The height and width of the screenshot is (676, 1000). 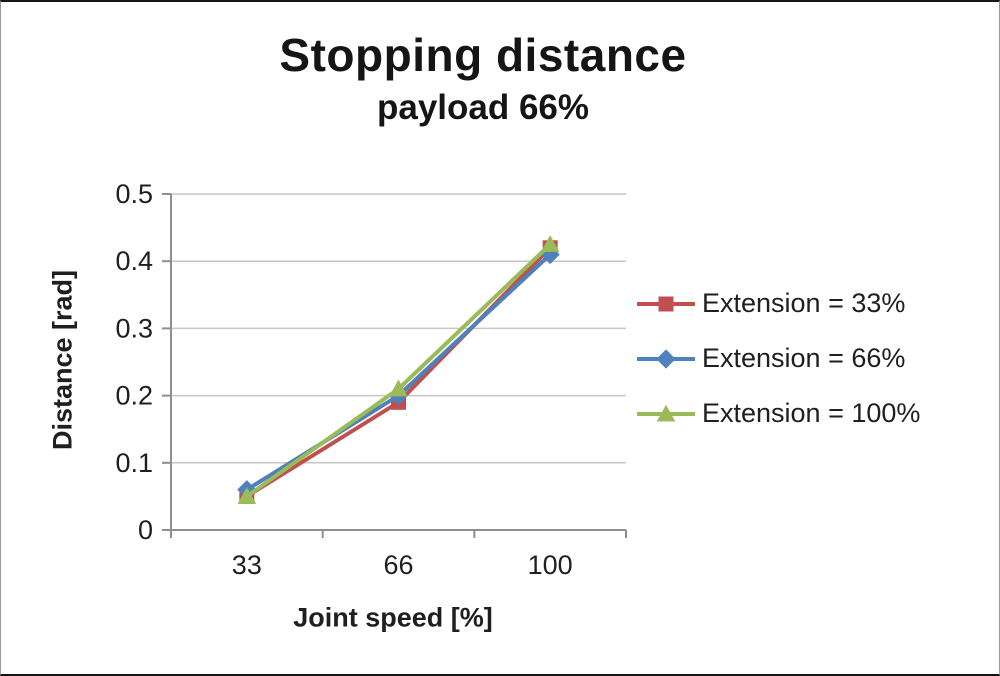 I want to click on y-tick-label: 0.3, so click(x=134, y=328).